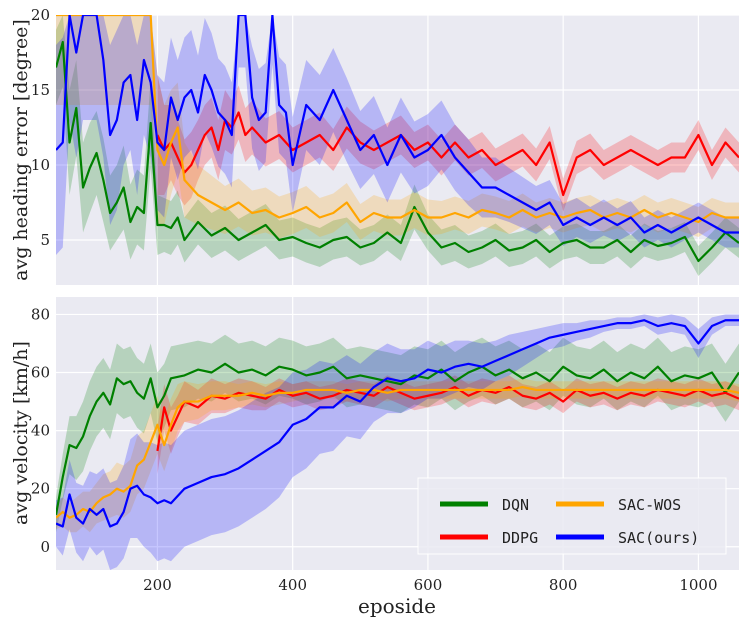  I want to click on panel-velocity-ytick-label: 80, so click(40, 314).